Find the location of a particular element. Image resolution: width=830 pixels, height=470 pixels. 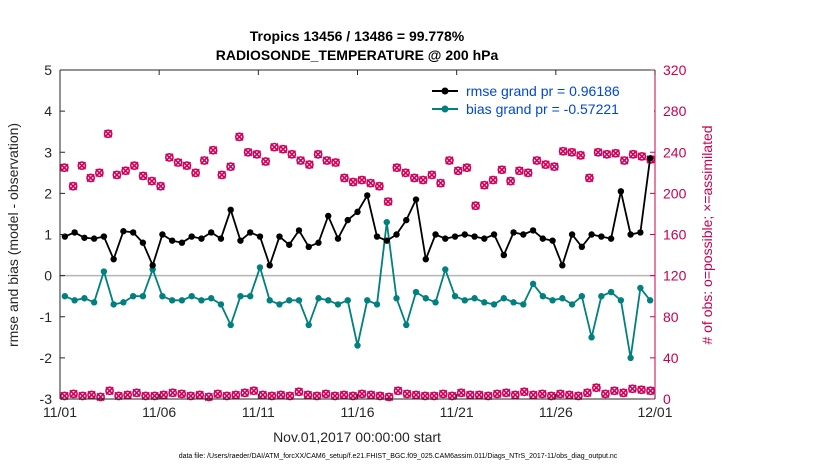

y-tick-label-1: -2 is located at coordinates (46, 358).